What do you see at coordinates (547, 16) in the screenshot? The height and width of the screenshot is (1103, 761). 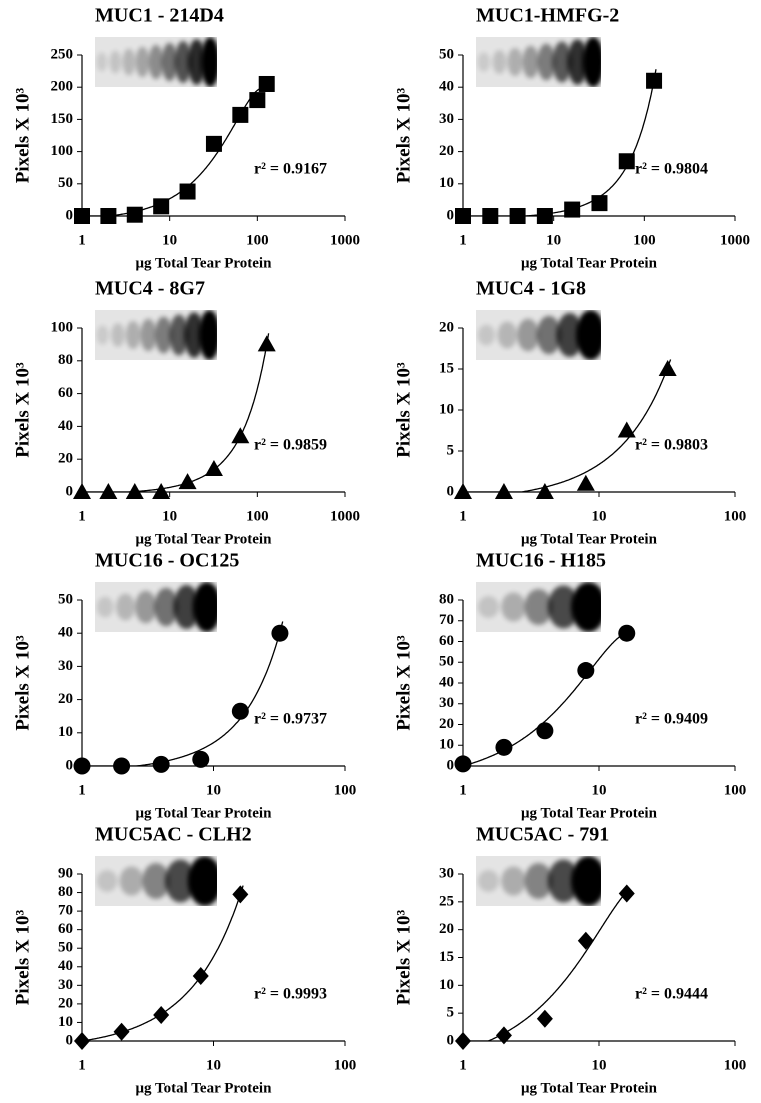 I see `chart-title: MUC1-HMFG-2` at bounding box center [547, 16].